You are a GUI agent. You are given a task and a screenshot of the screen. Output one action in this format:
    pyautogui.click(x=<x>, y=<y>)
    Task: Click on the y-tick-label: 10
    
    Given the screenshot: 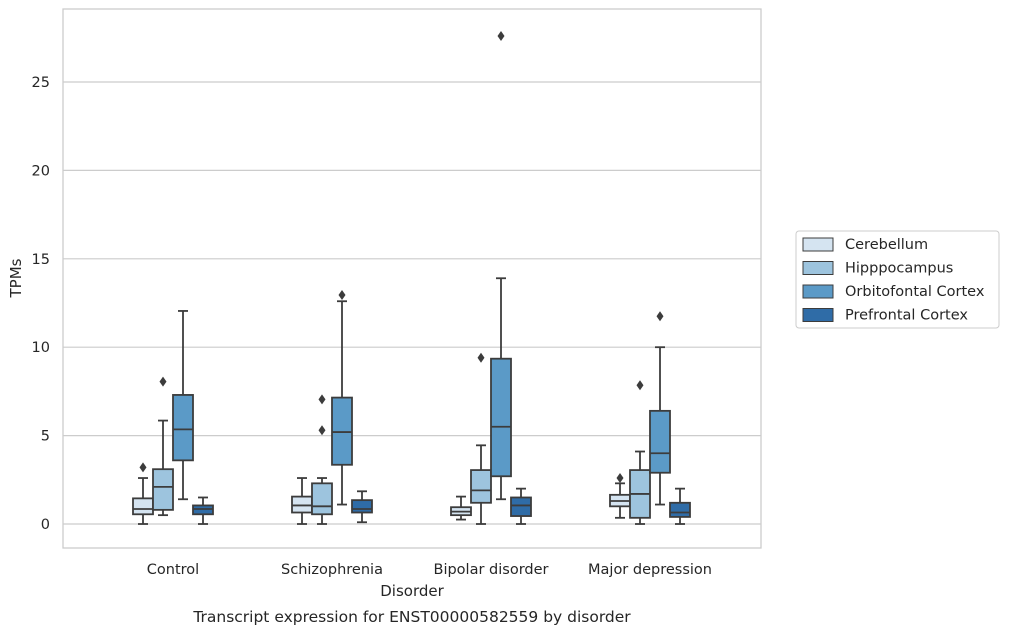 What is the action you would take?
    pyautogui.click(x=41, y=348)
    